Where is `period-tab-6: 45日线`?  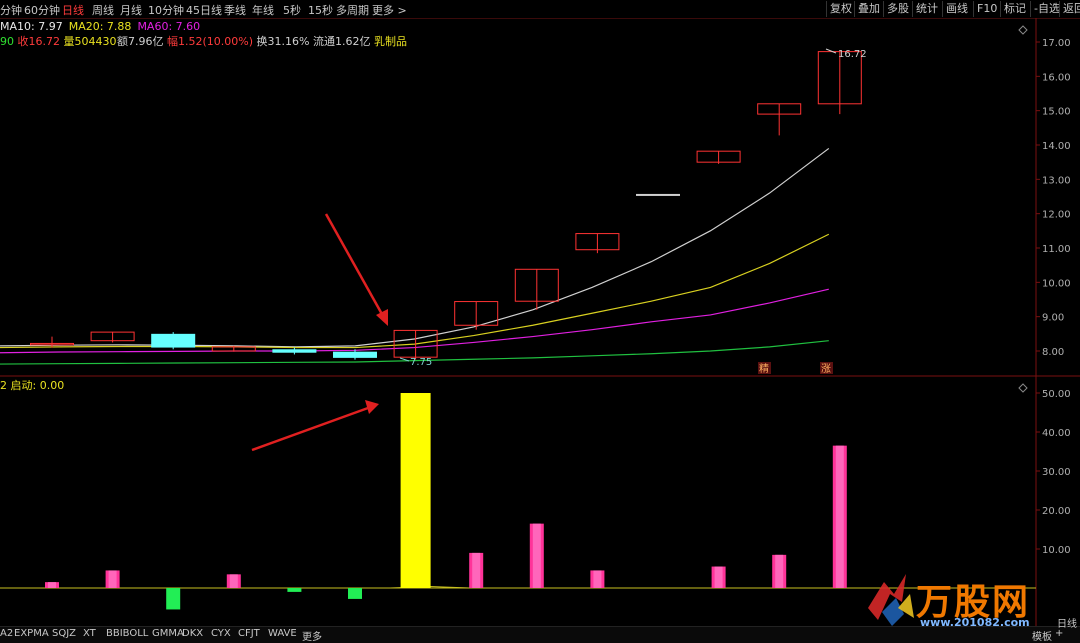 period-tab-6: 45日线 is located at coordinates (204, 10).